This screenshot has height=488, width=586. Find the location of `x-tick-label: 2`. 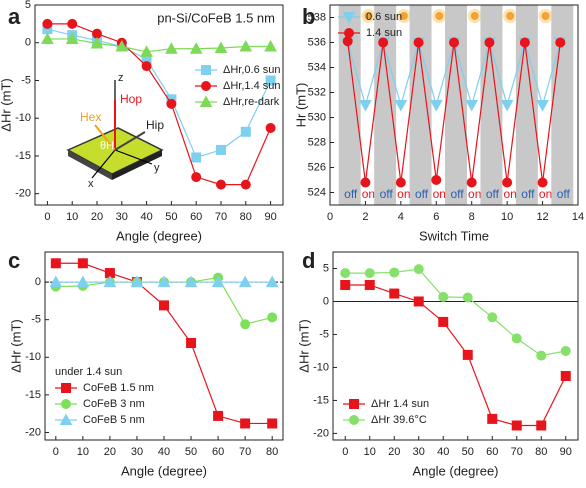

x-tick-label: 2 is located at coordinates (365, 217).